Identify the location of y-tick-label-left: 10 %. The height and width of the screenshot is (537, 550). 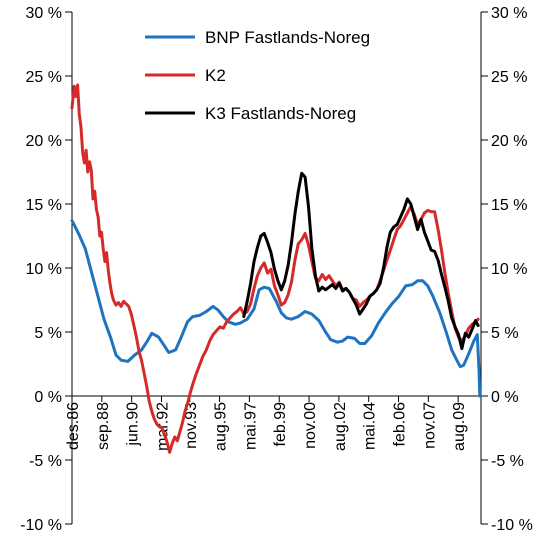
(44, 269).